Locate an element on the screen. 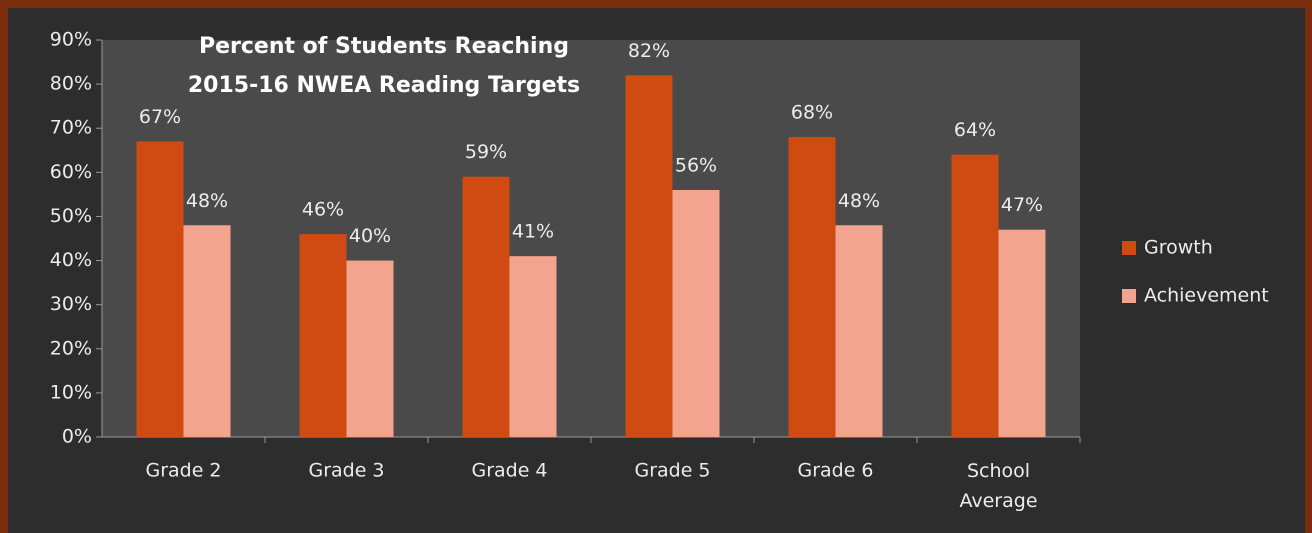 The width and height of the screenshot is (1312, 533). y-tick-label: 90% is located at coordinates (71, 40).